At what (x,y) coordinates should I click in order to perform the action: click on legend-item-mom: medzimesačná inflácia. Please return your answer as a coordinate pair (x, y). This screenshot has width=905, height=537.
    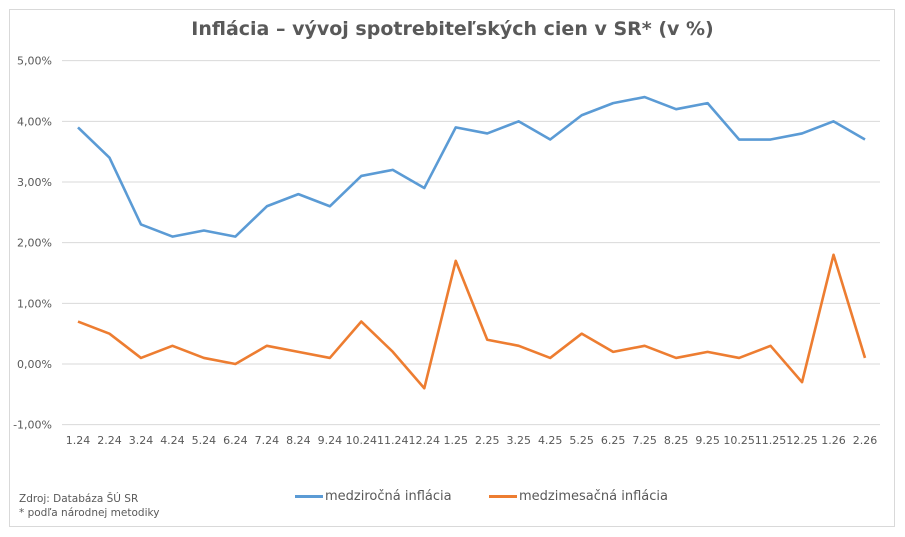
    Looking at the image, I should click on (578, 496).